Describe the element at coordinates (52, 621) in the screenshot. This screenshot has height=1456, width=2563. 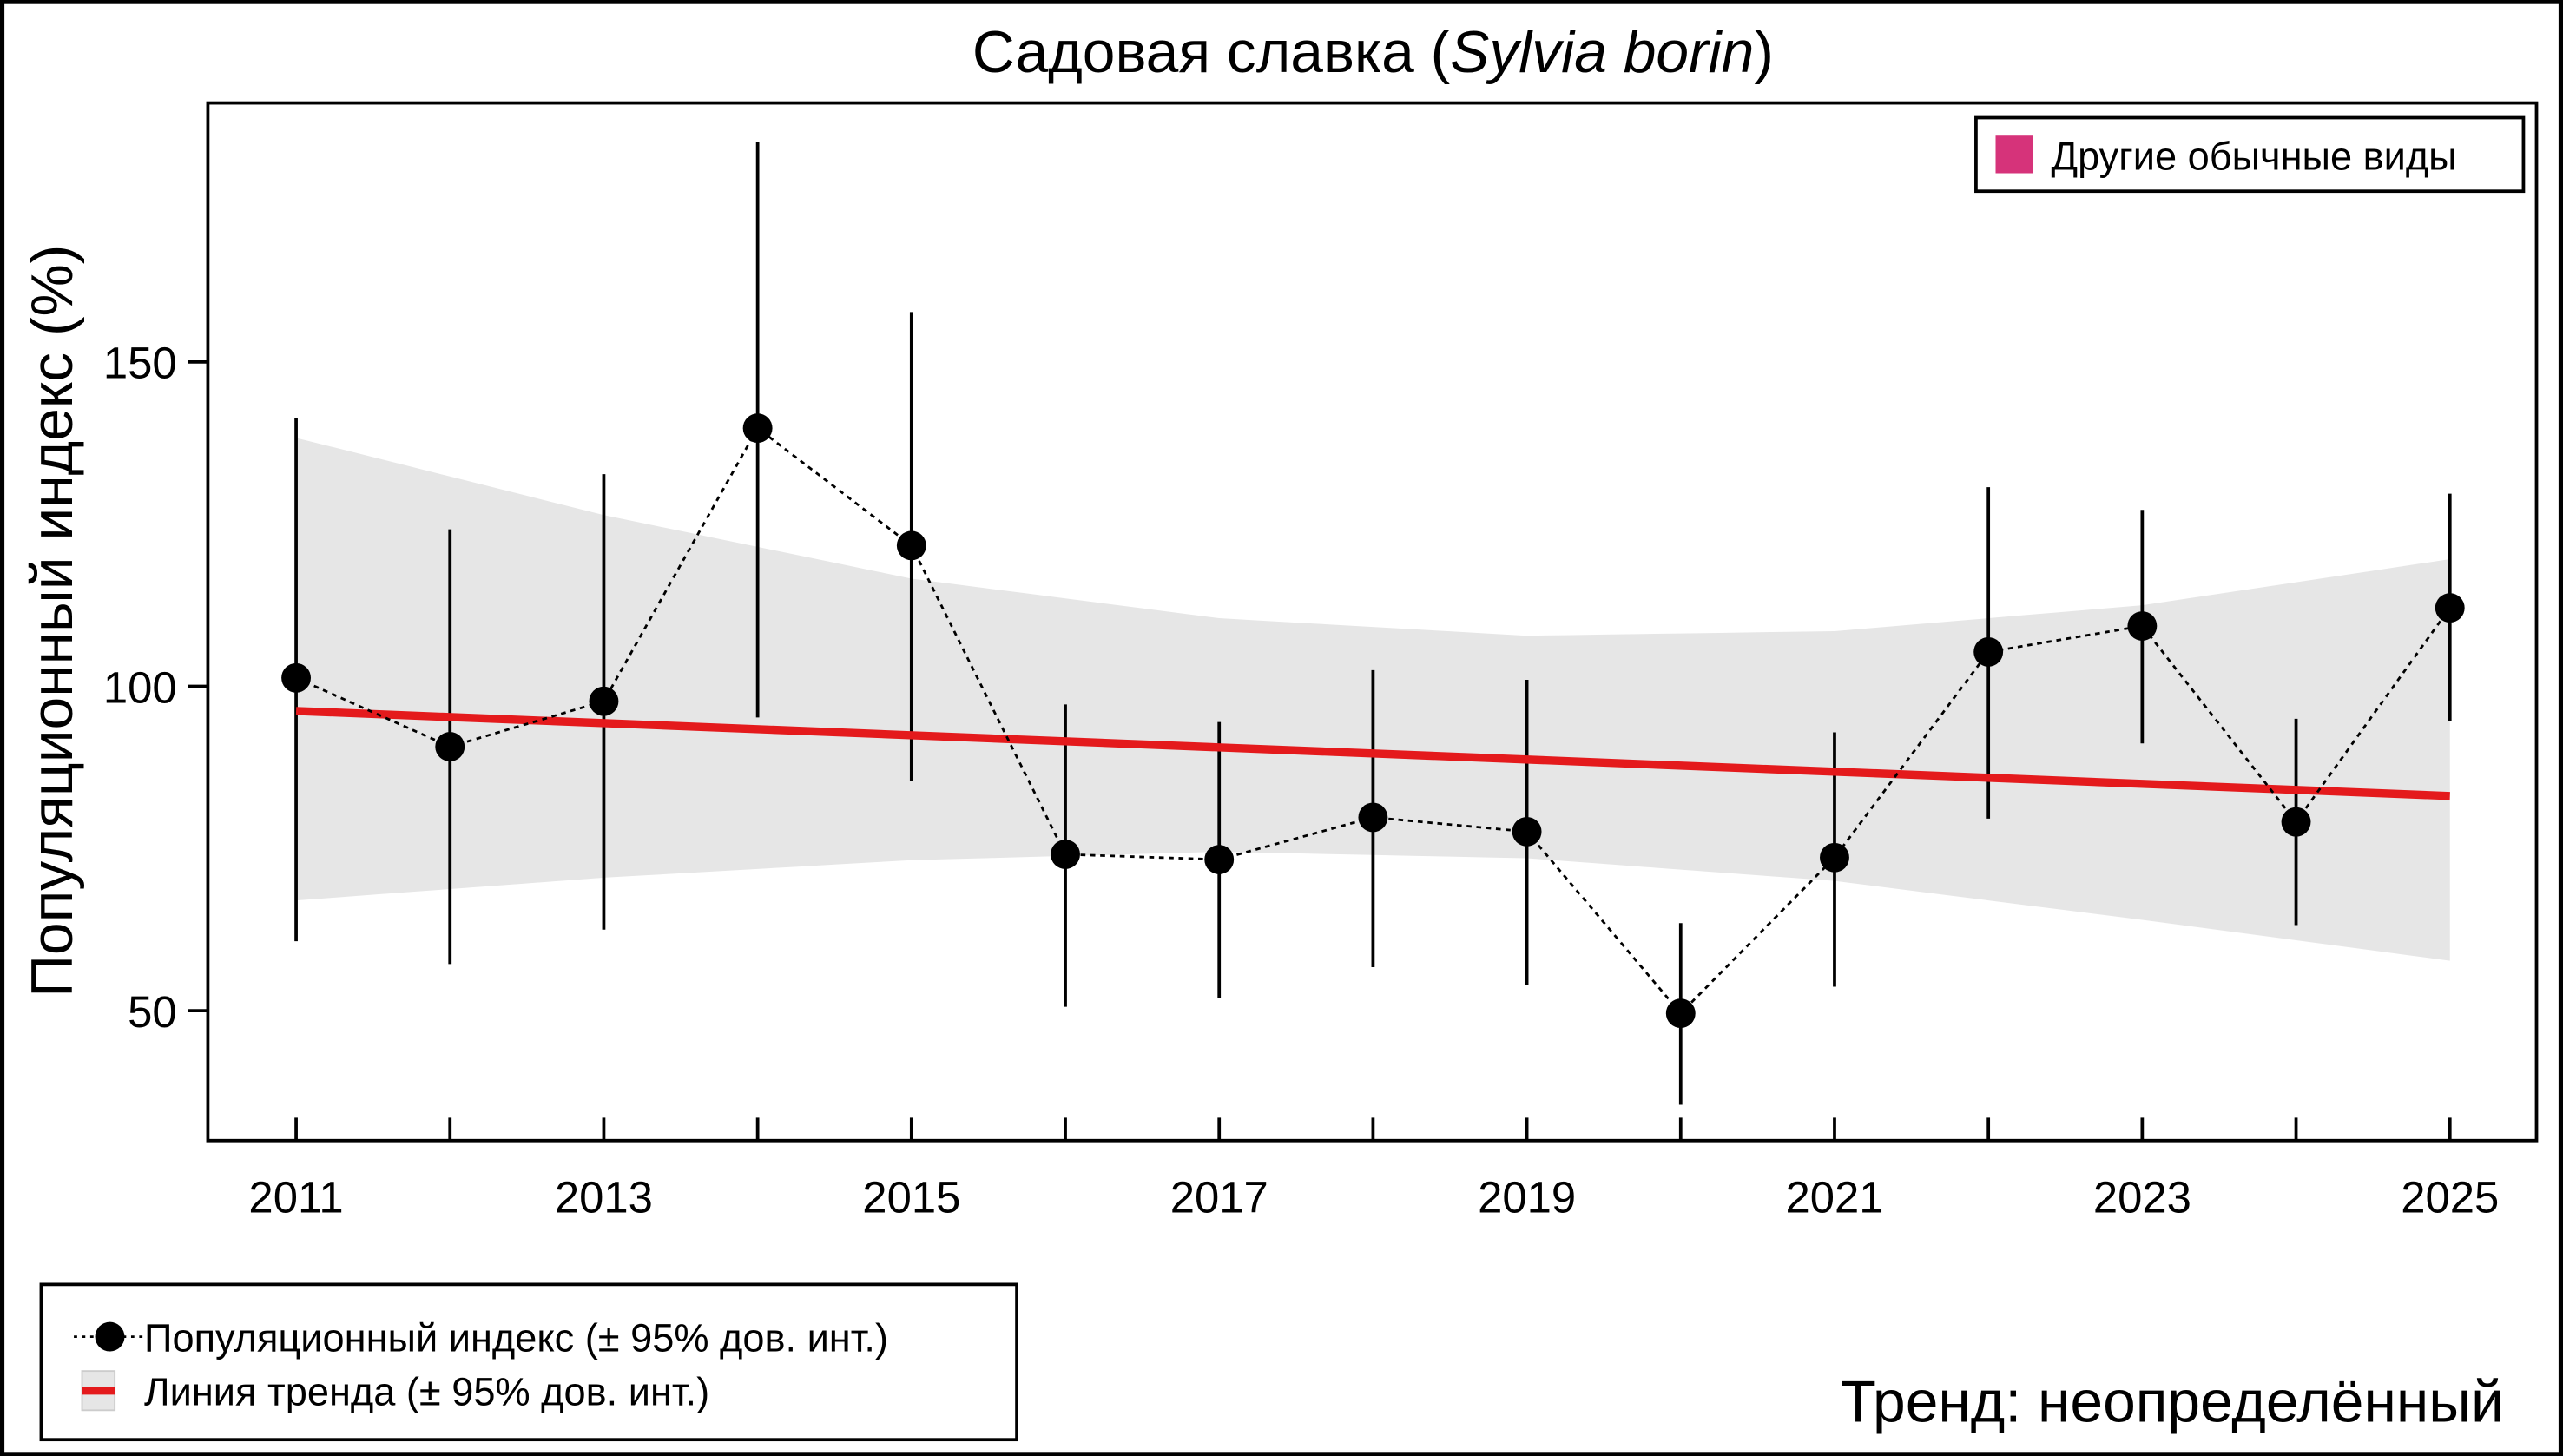
I see `y-axis-label: Популяционный индекс (%)` at that location.